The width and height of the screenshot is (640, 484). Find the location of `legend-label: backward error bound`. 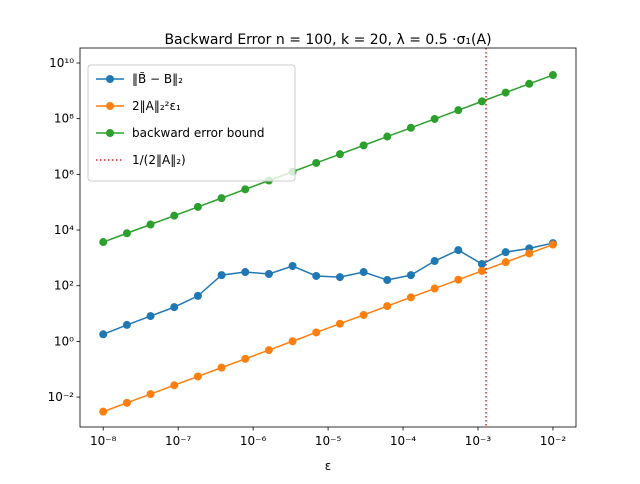

legend-label: backward error bound is located at coordinates (198, 133).